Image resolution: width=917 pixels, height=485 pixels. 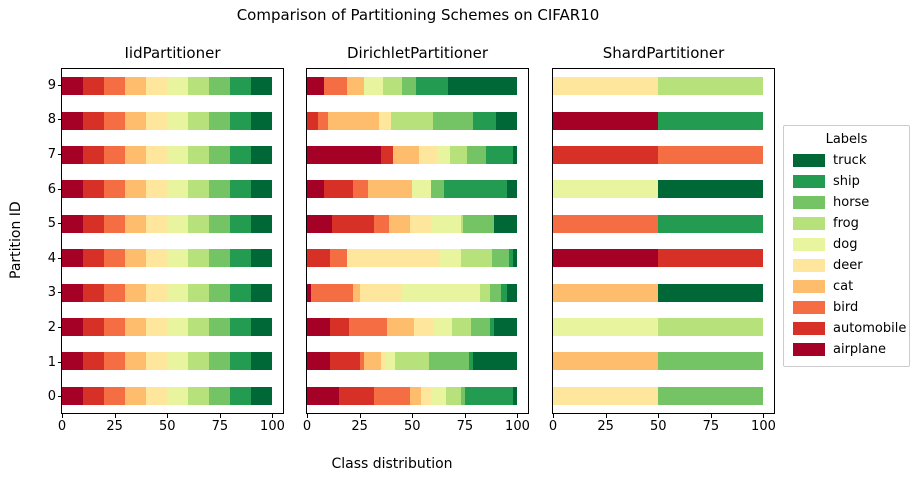 I want to click on y-tick-row: 5, so click(x=48, y=223).